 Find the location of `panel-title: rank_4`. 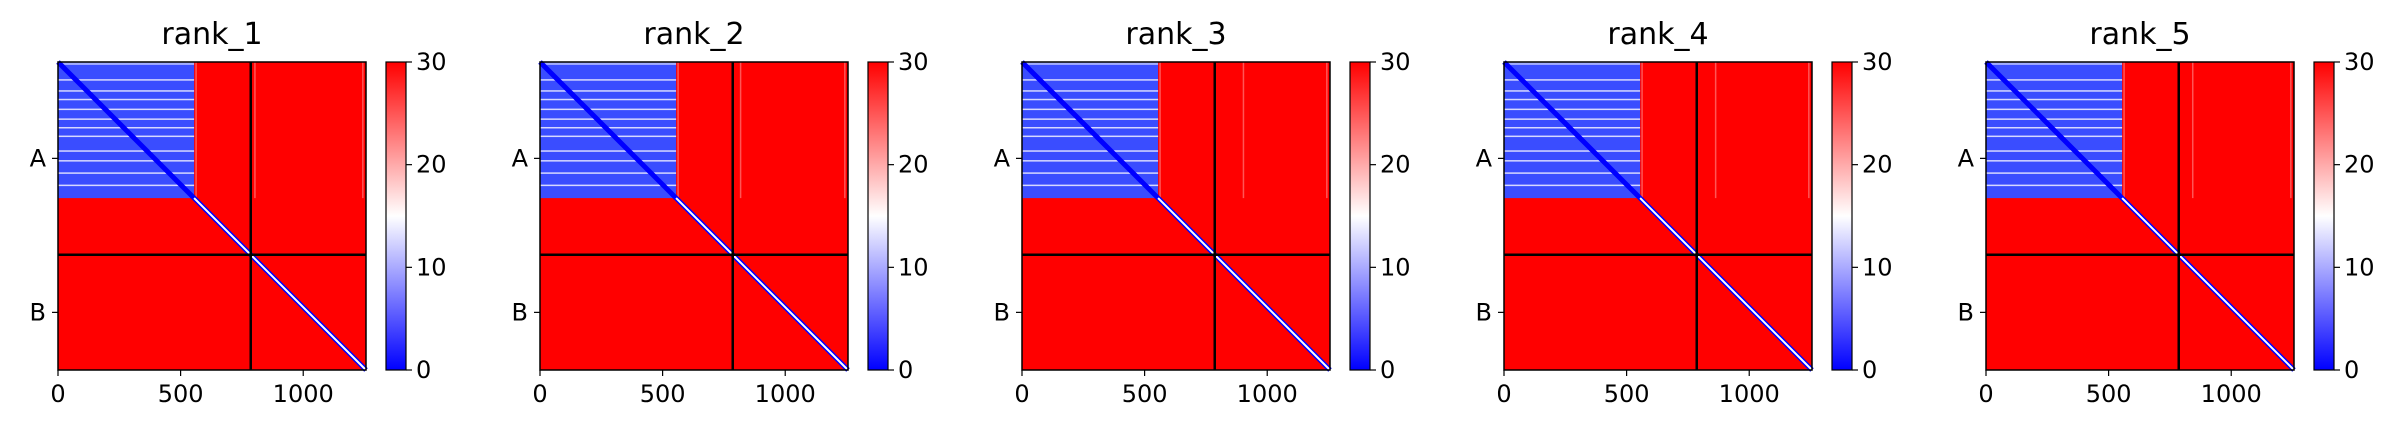

panel-title: rank_4 is located at coordinates (1657, 34).